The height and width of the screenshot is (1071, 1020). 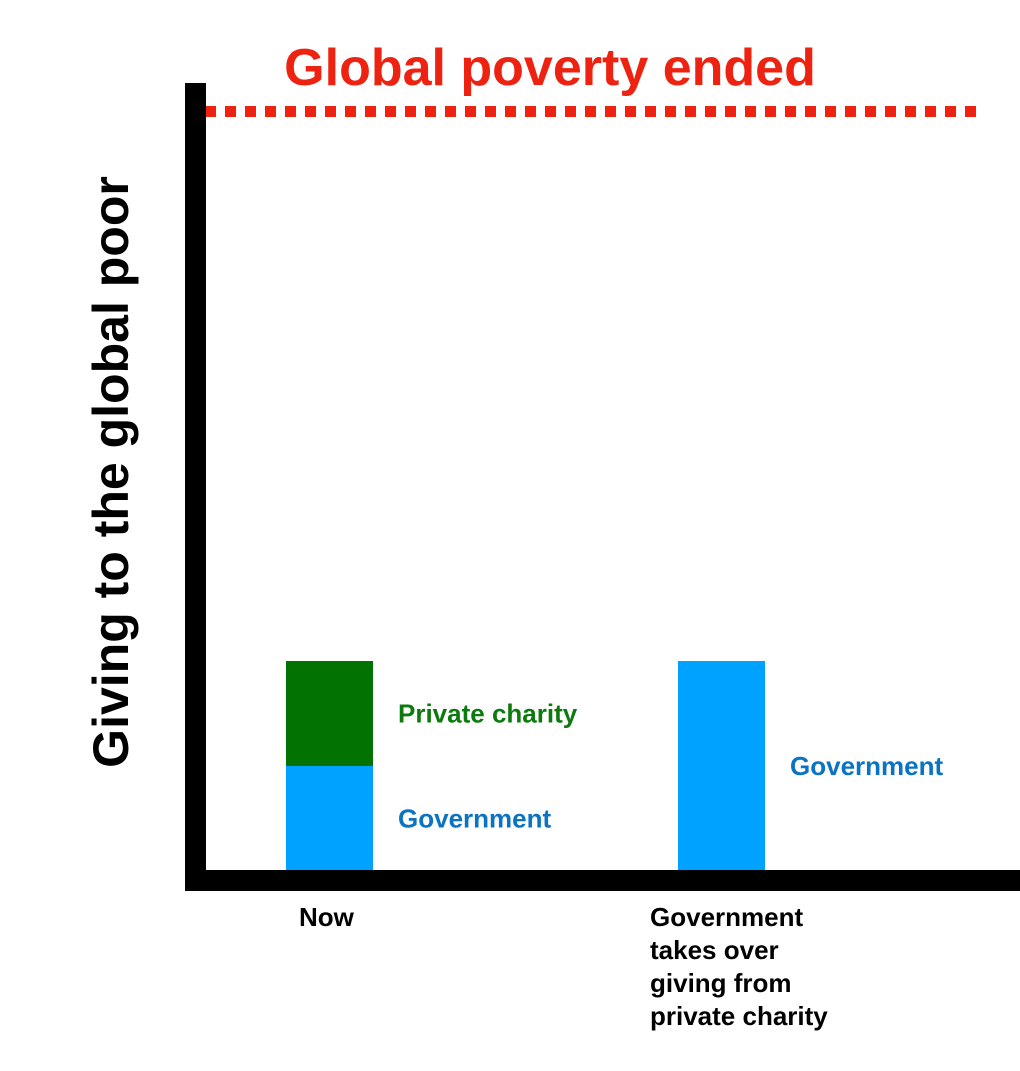 I want to click on series-label-private-charity-1: Private charity, so click(x=488, y=714).